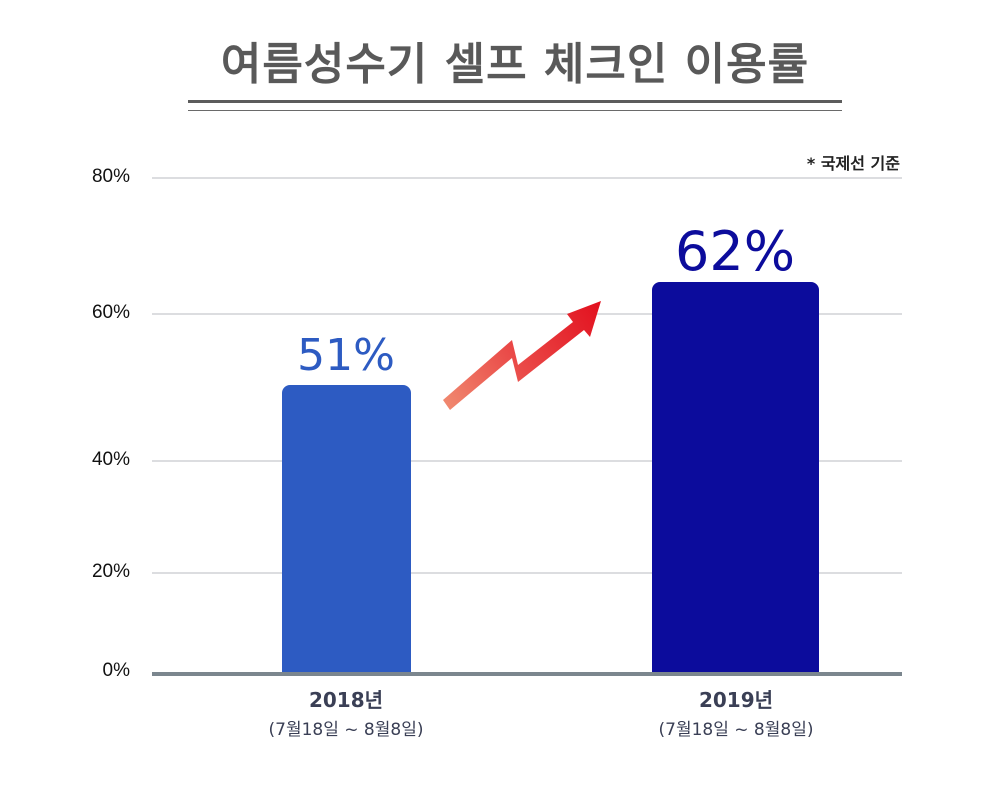  Describe the element at coordinates (853, 163) in the screenshot. I see `footnote-international: * 국제선 기준` at that location.